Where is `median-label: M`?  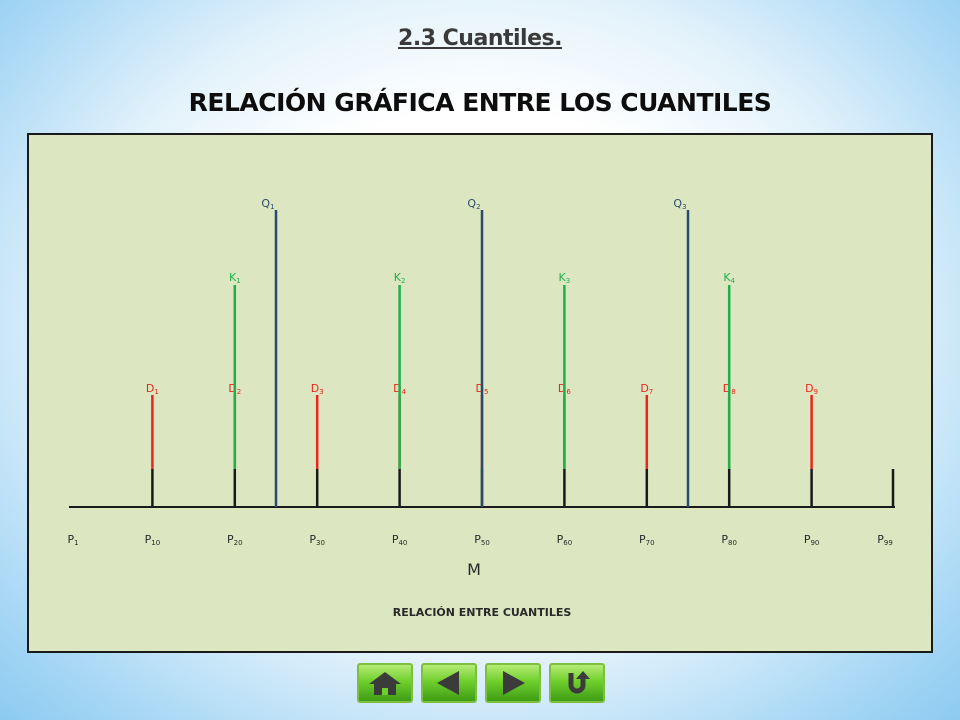 median-label: M is located at coordinates (474, 569).